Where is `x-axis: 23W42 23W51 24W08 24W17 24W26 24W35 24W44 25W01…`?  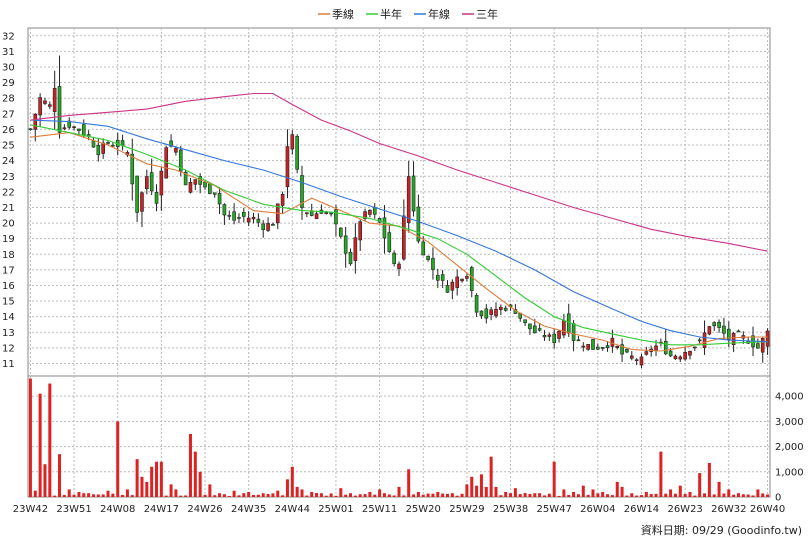 x-axis: 23W42 23W51 24W08 24W17 24W26 24W35 24W44 25W01… is located at coordinates (399, 509).